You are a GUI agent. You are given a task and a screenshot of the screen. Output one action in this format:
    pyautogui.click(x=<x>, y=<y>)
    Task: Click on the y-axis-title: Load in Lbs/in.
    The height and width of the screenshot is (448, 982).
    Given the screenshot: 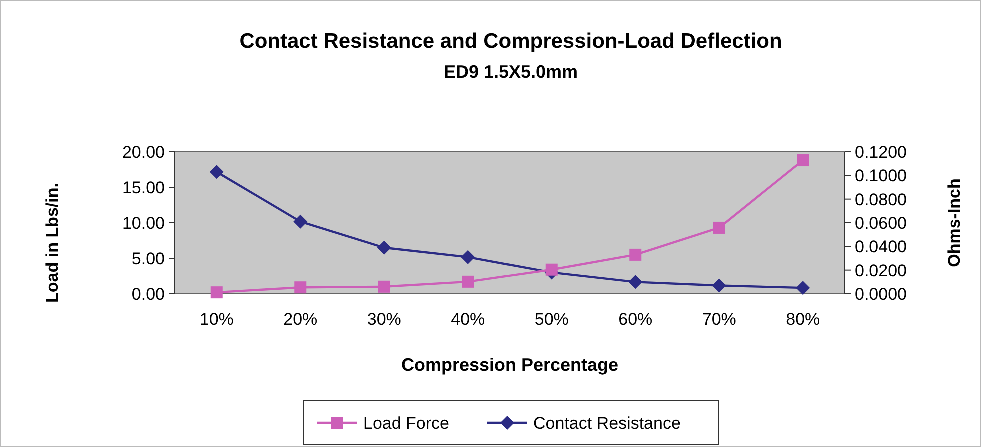 What is the action you would take?
    pyautogui.click(x=52, y=243)
    